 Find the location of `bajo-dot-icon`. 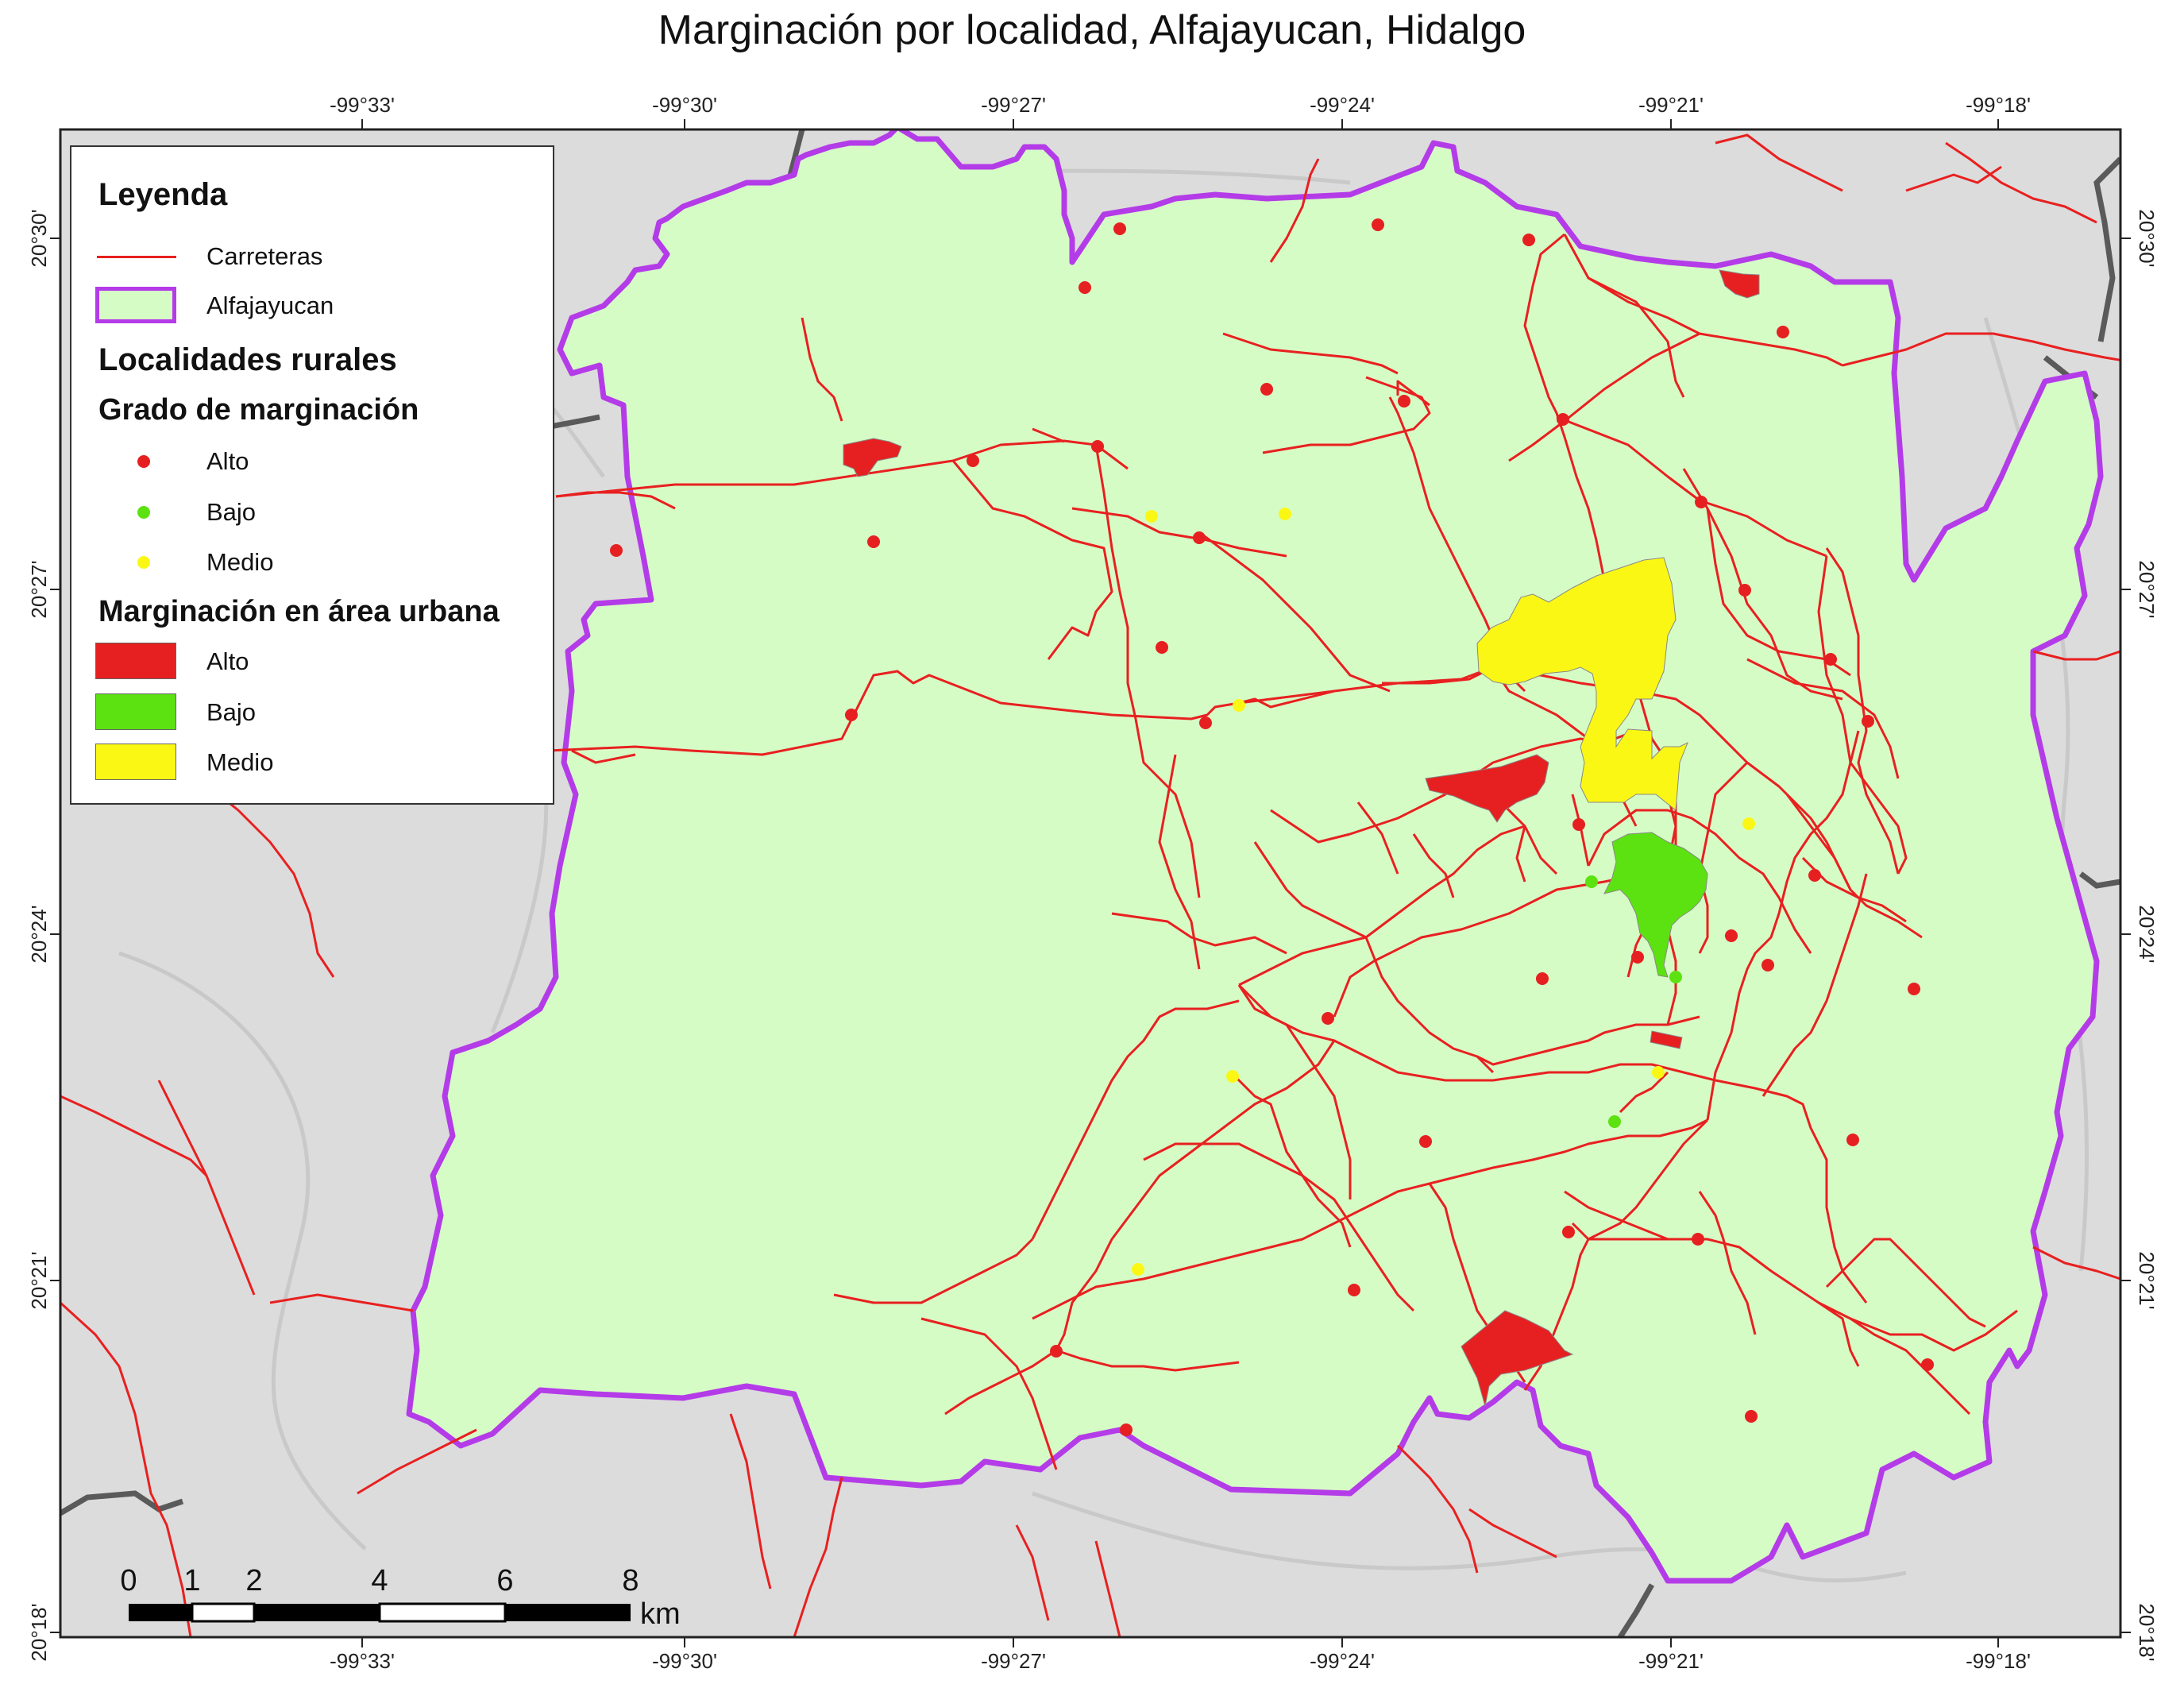

bajo-dot-icon is located at coordinates (143, 512).